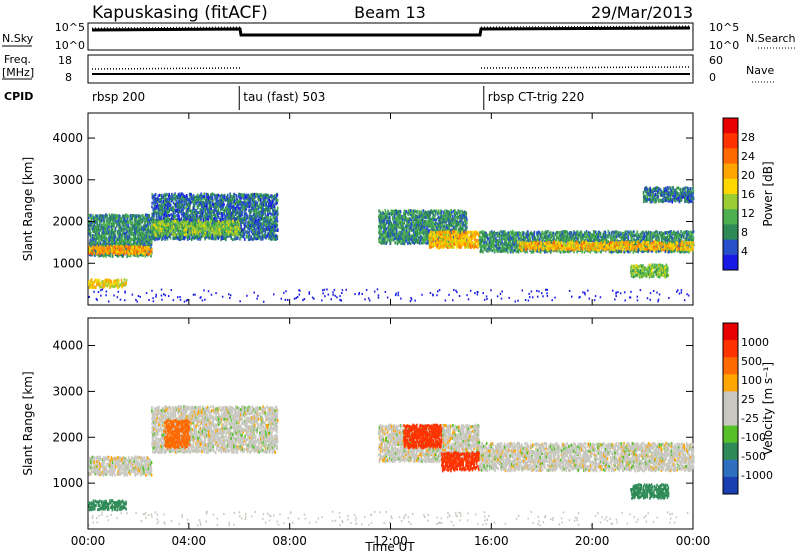  Describe the element at coordinates (67, 180) in the screenshot. I see `y-tick-label: 3000` at that location.